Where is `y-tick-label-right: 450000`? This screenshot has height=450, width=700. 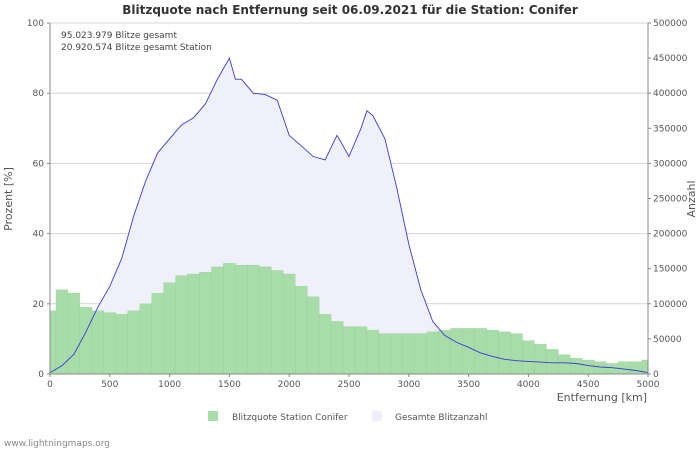 y-tick-label-right: 450000 is located at coordinates (670, 59).